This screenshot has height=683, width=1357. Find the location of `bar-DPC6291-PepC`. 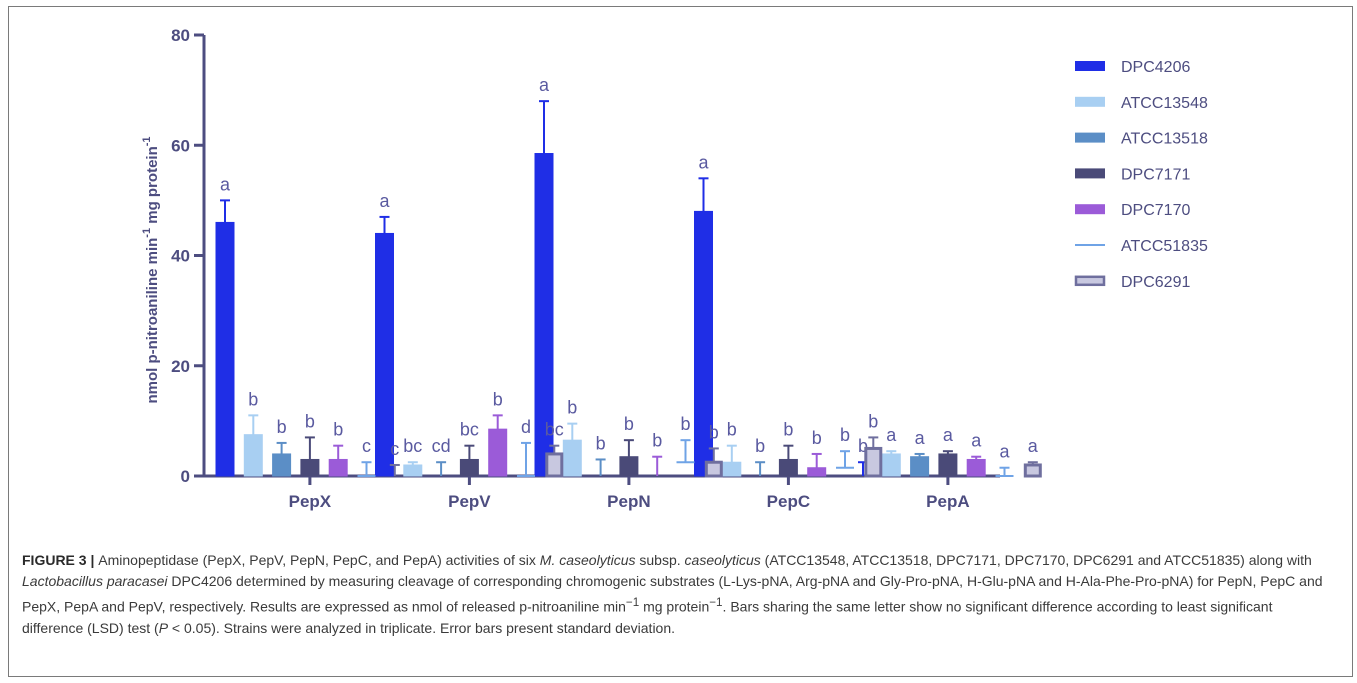

bar-DPC6291-PepC is located at coordinates (873, 462).